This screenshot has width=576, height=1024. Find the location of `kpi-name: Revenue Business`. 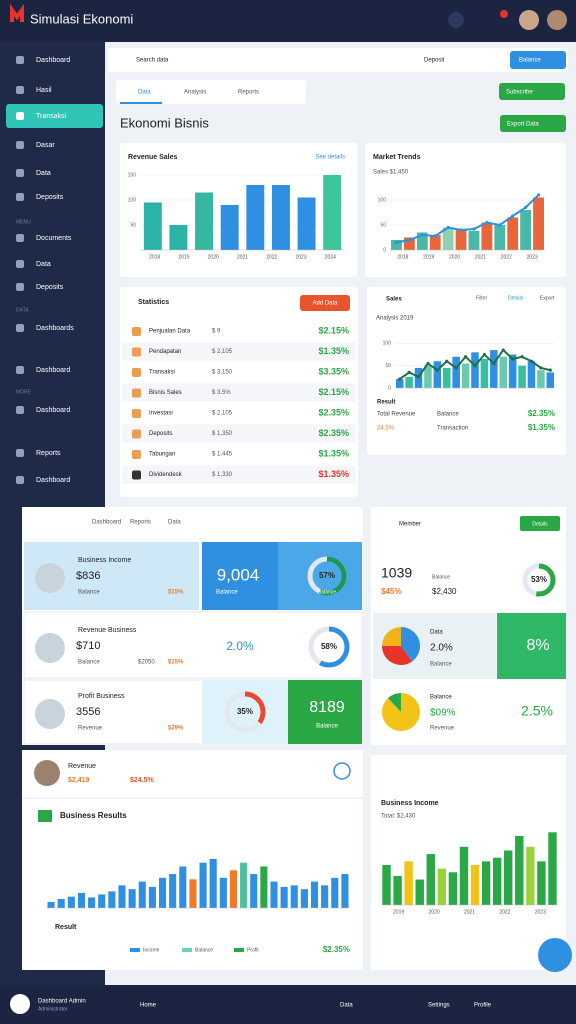

kpi-name: Revenue Business is located at coordinates (107, 630).